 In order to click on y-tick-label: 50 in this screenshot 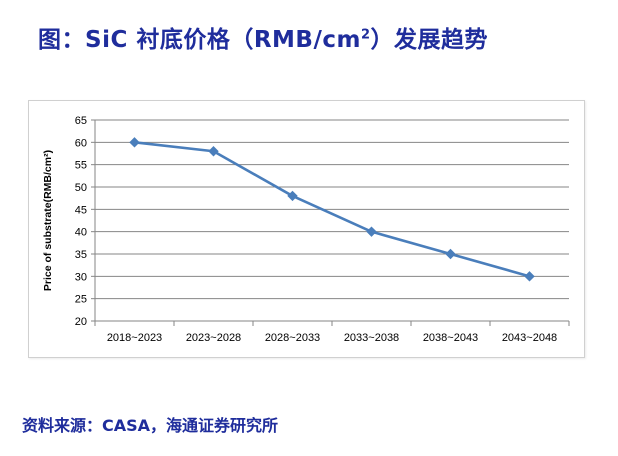, I will do `click(81, 188)`.